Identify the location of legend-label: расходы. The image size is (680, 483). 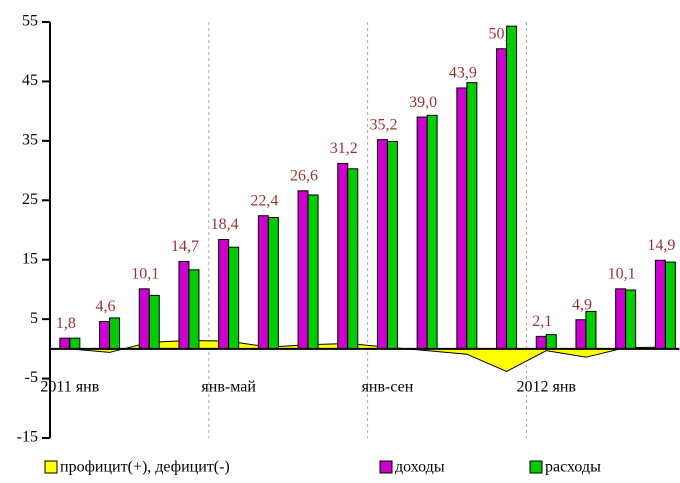
(573, 467).